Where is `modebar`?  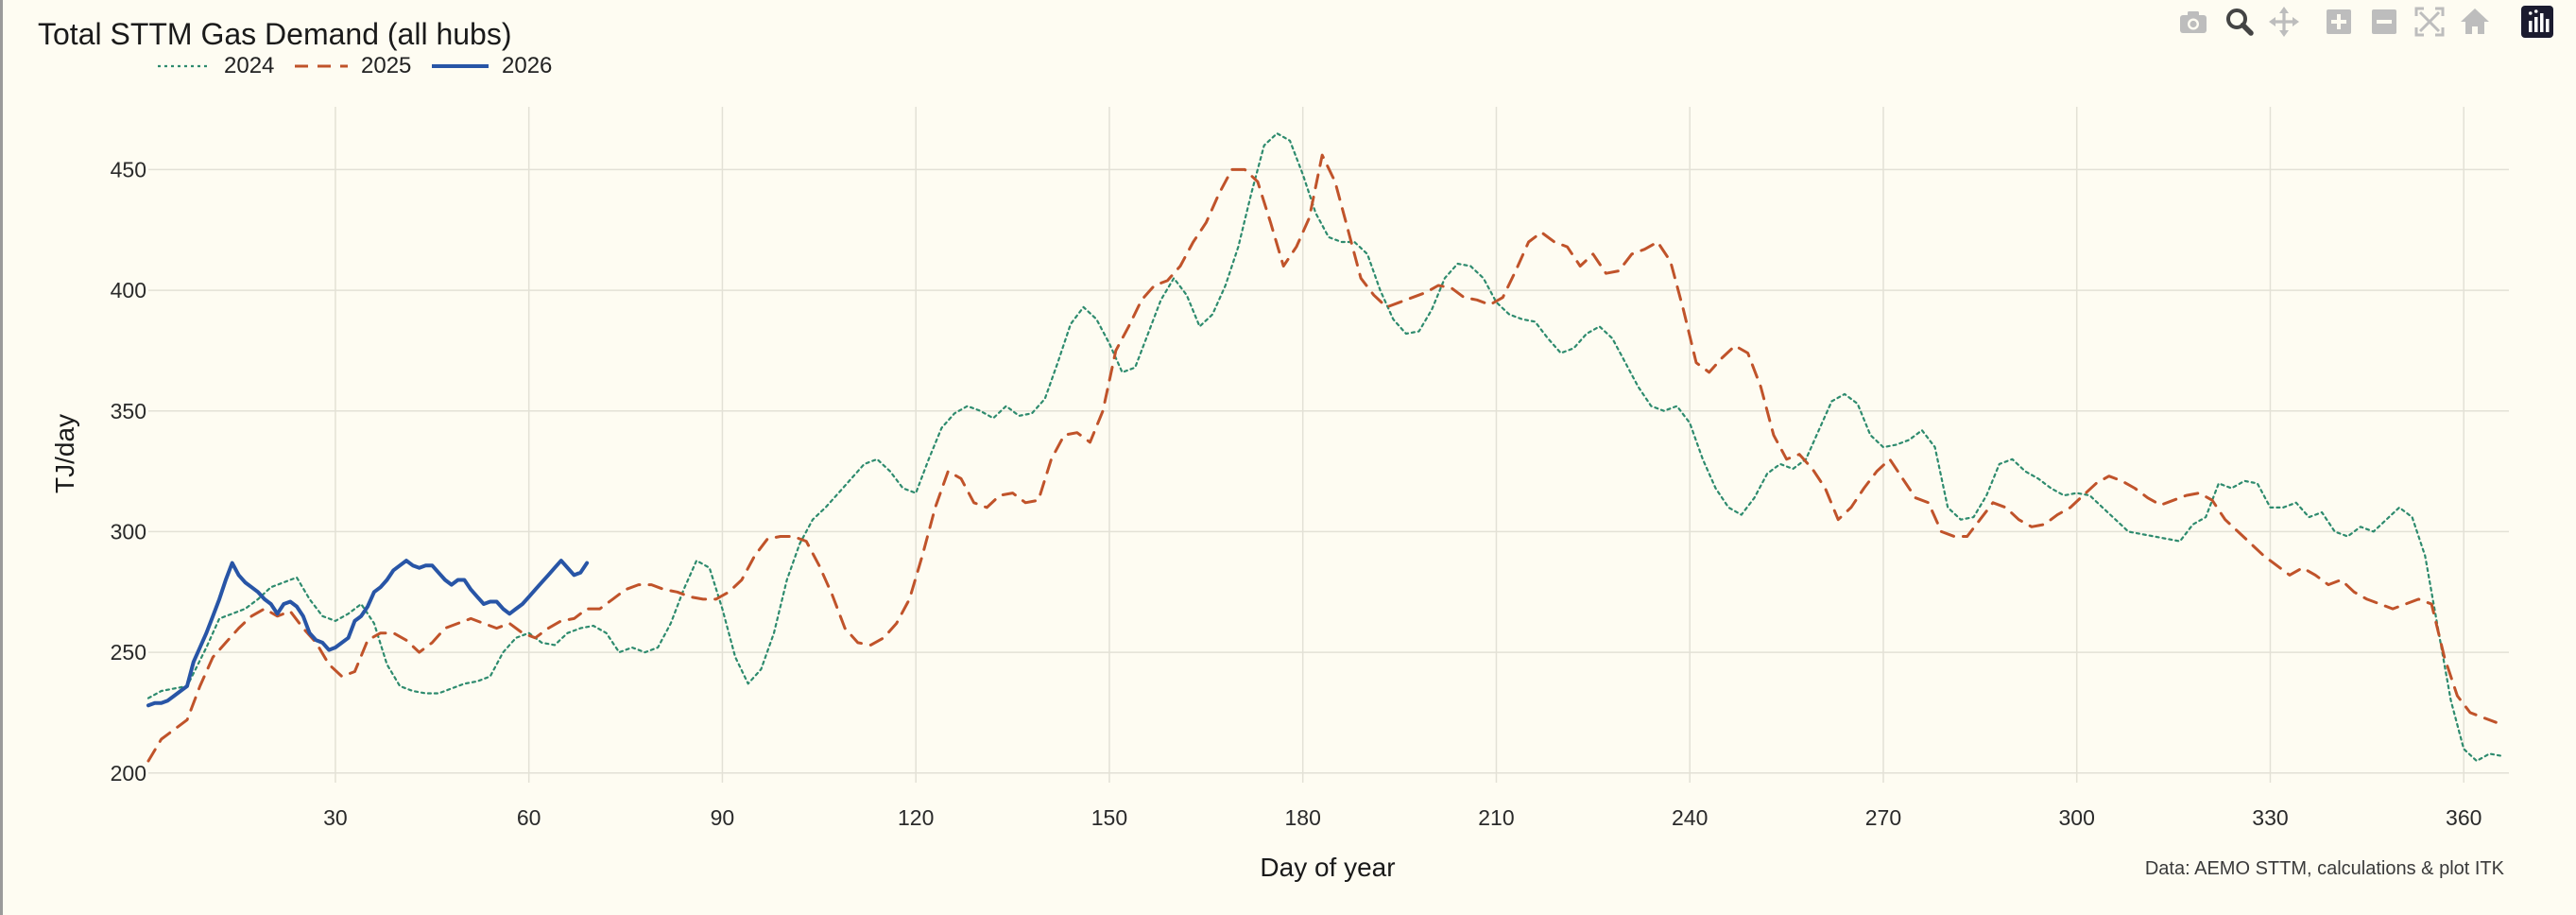 modebar is located at coordinates (2360, 22).